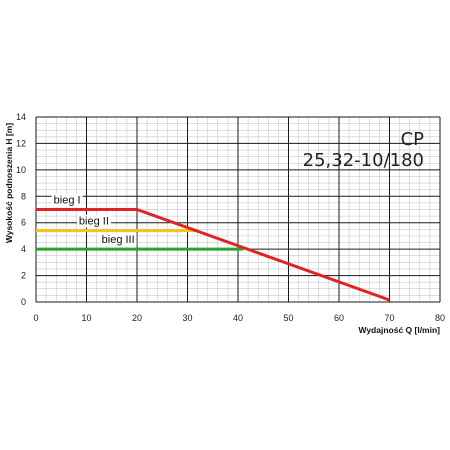  I want to click on x-tick-label: 20, so click(137, 318).